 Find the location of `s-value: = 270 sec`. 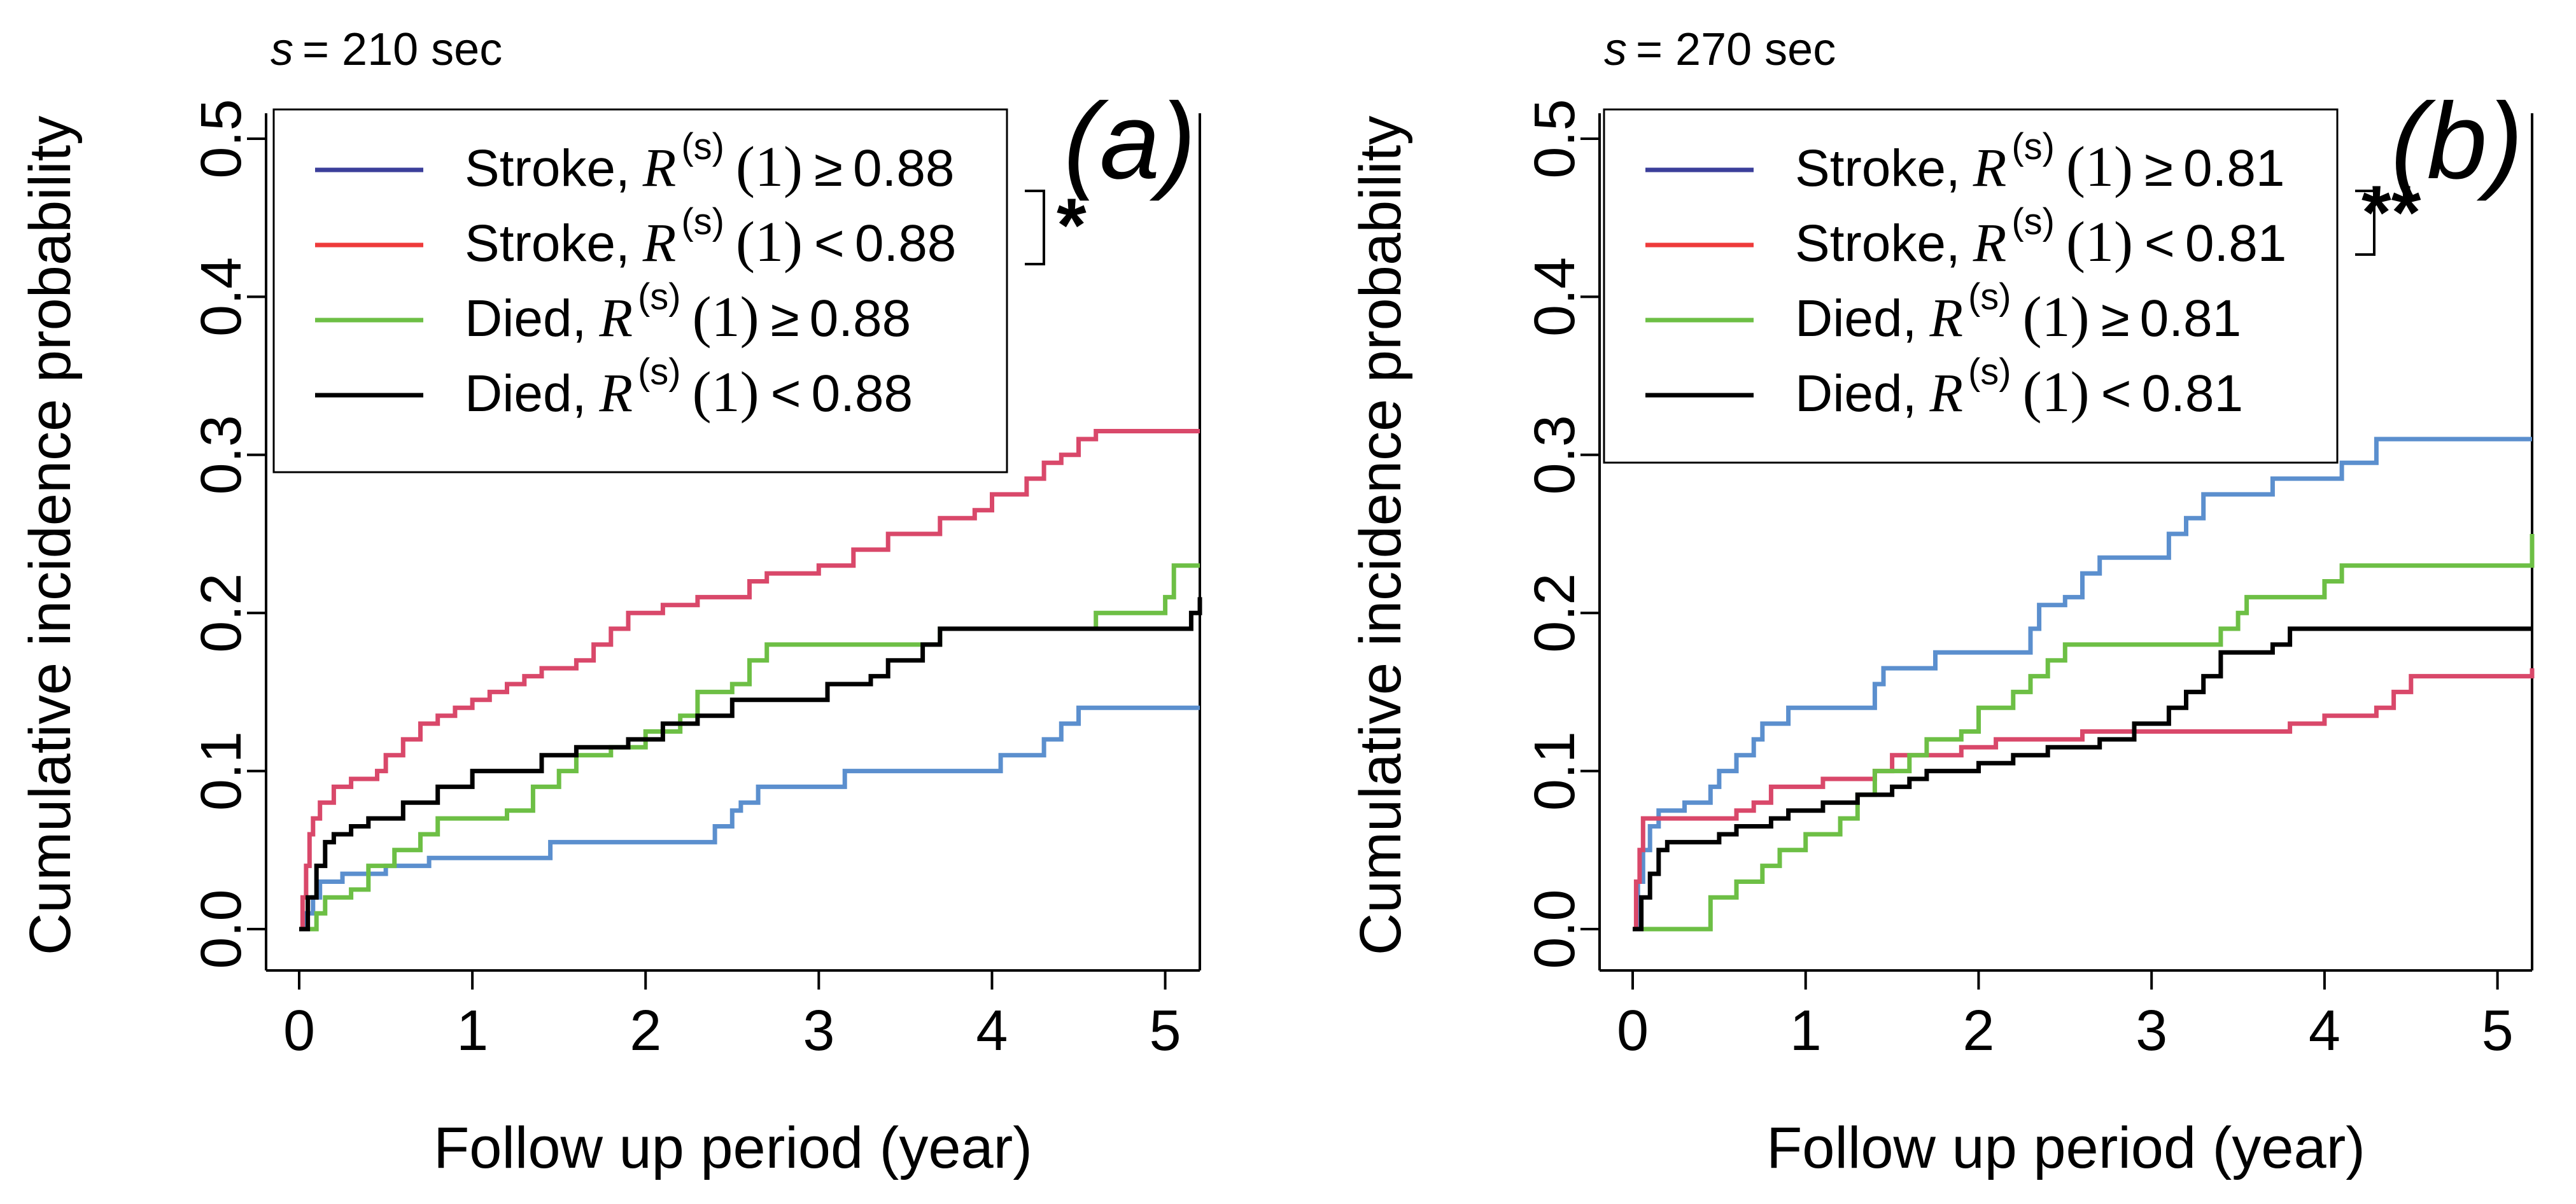

s-value: = 270 sec is located at coordinates (1736, 49).